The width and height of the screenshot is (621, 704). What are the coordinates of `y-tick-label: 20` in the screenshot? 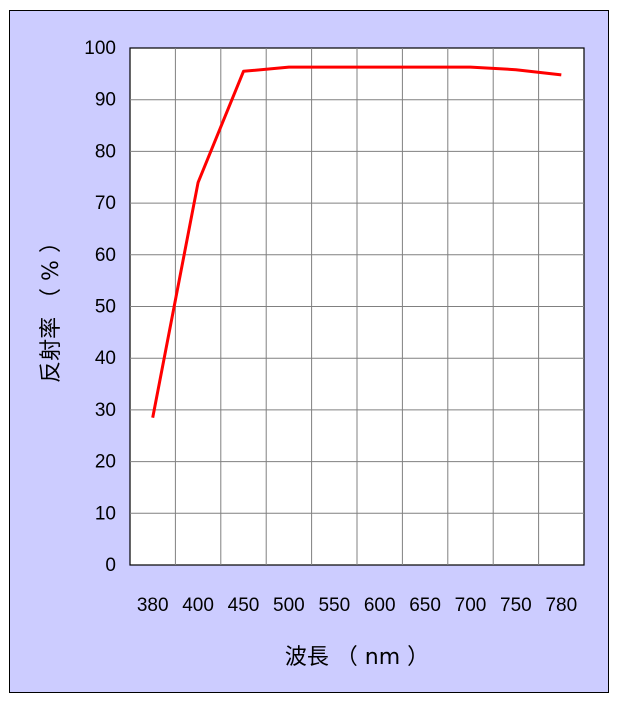 It's located at (105, 462).